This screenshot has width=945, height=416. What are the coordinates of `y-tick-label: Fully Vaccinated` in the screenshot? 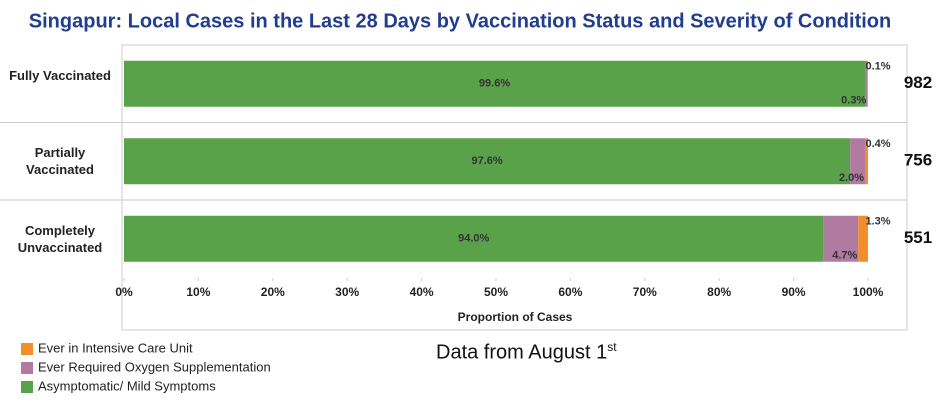 It's located at (60, 75).